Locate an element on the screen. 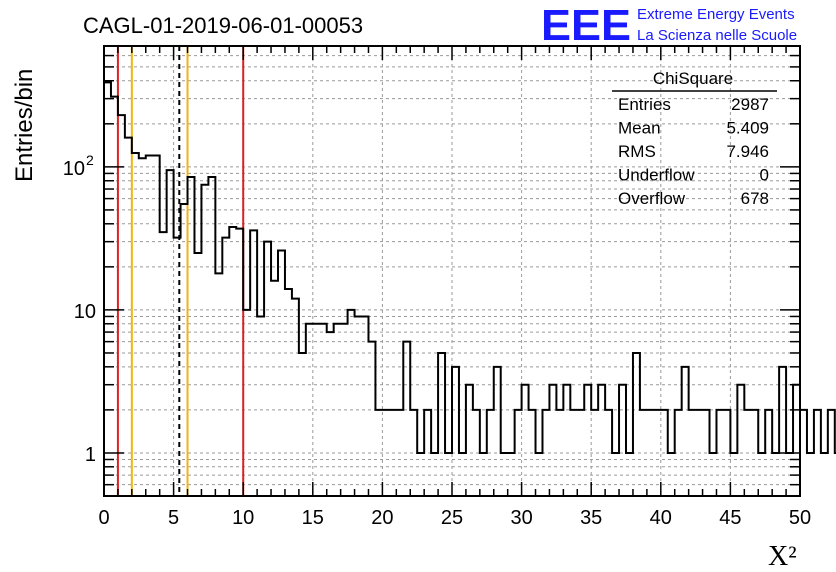  x-tick-label: 20 is located at coordinates (382, 518).